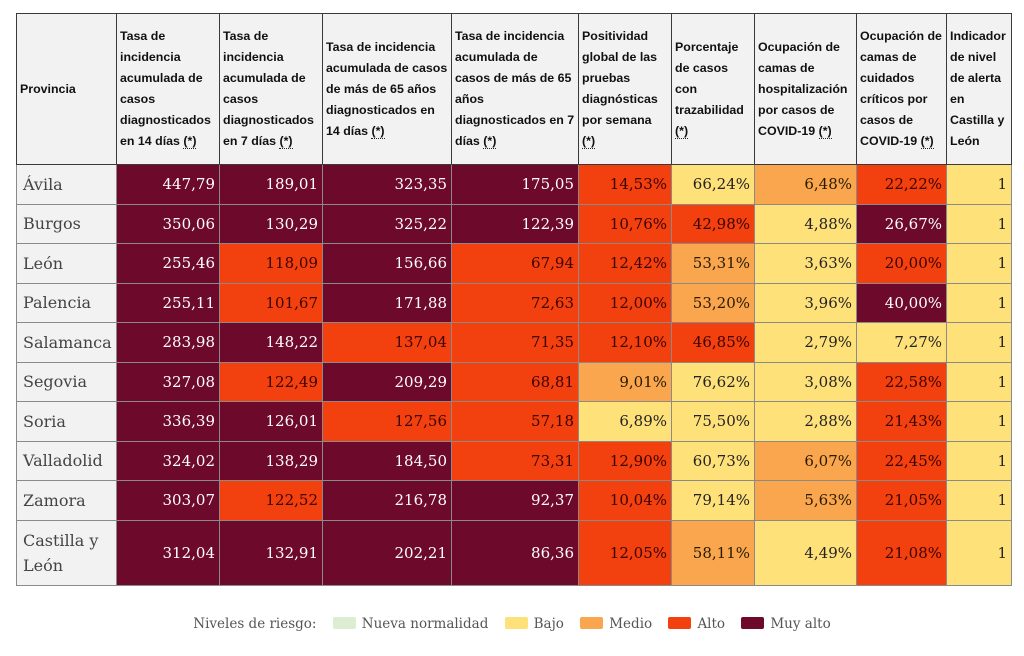 Image resolution: width=1024 pixels, height=656 pixels. Describe the element at coordinates (271, 500) in the screenshot. I see `ia7-cell: 122,52` at that location.